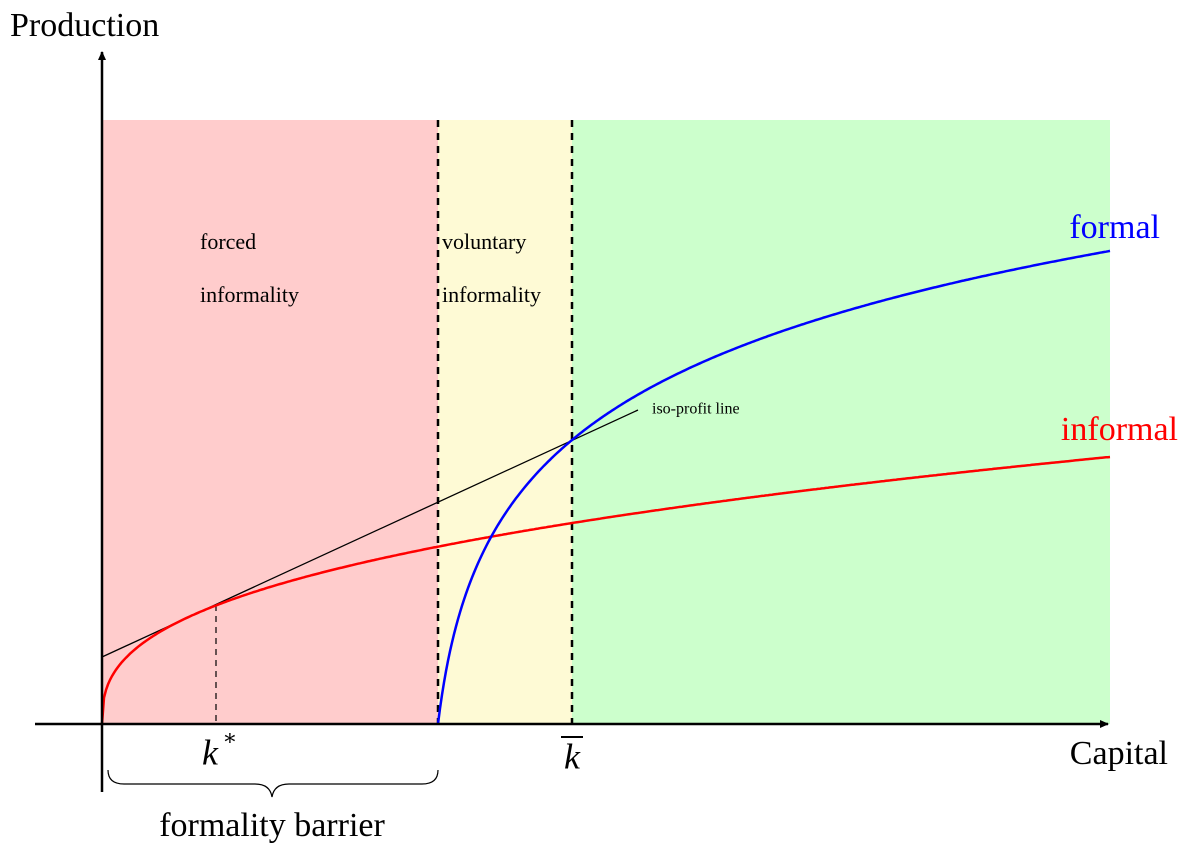  What do you see at coordinates (273, 783) in the screenshot?
I see `brace` at bounding box center [273, 783].